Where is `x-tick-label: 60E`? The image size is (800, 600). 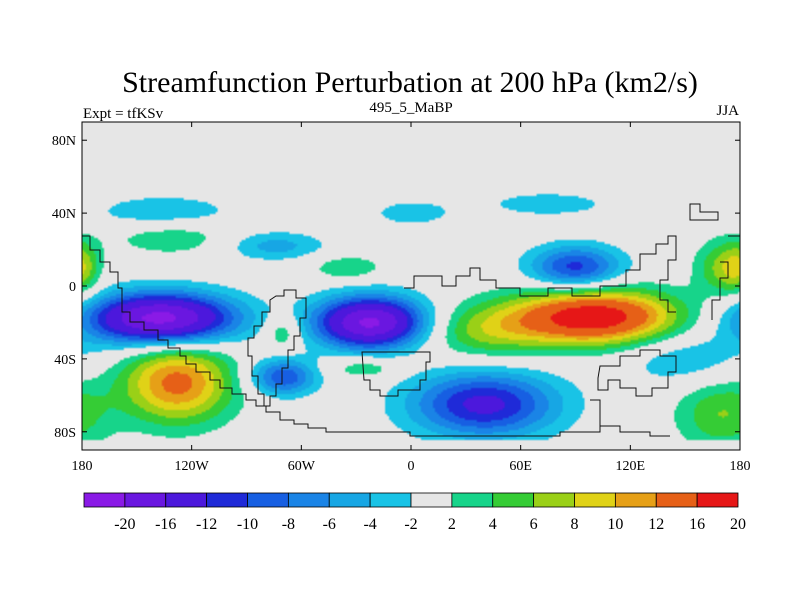 x-tick-label: 60E is located at coordinates (520, 466).